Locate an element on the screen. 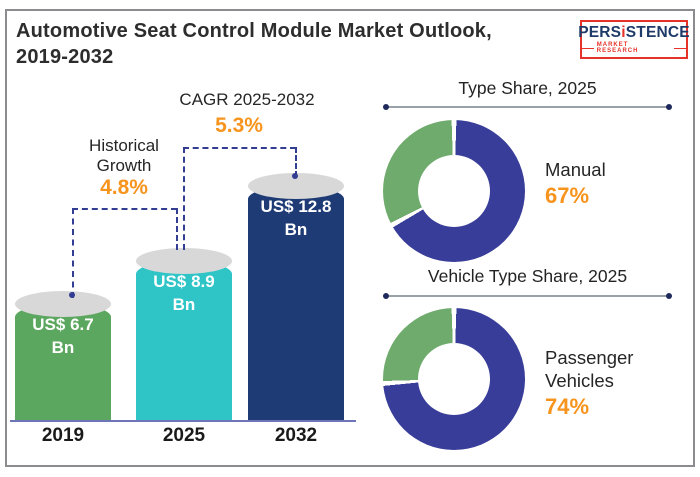  brand-letter-i: i is located at coordinates (623, 32).